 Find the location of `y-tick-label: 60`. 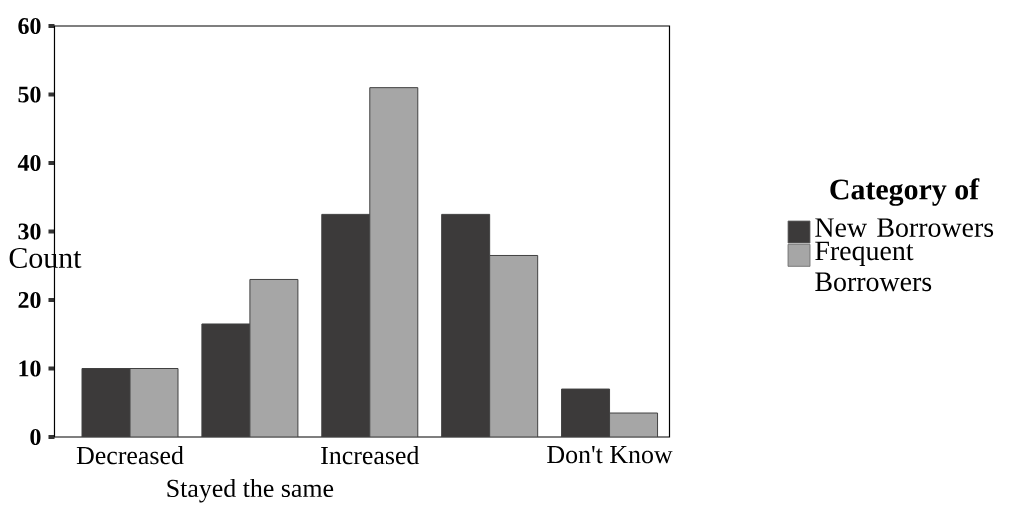

y-tick-label: 60 is located at coordinates (29, 26).